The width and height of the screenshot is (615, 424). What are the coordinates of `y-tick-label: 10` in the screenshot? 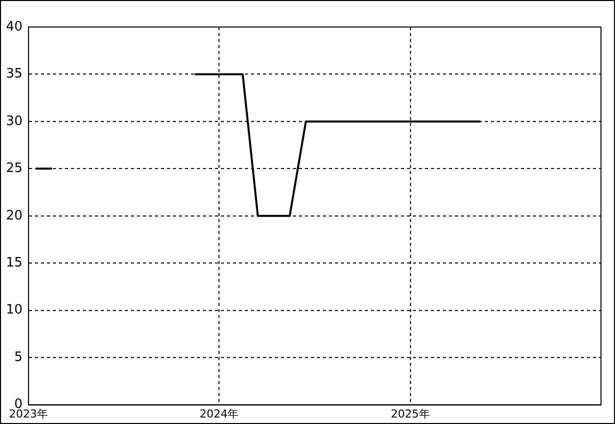 It's located at (14, 310).